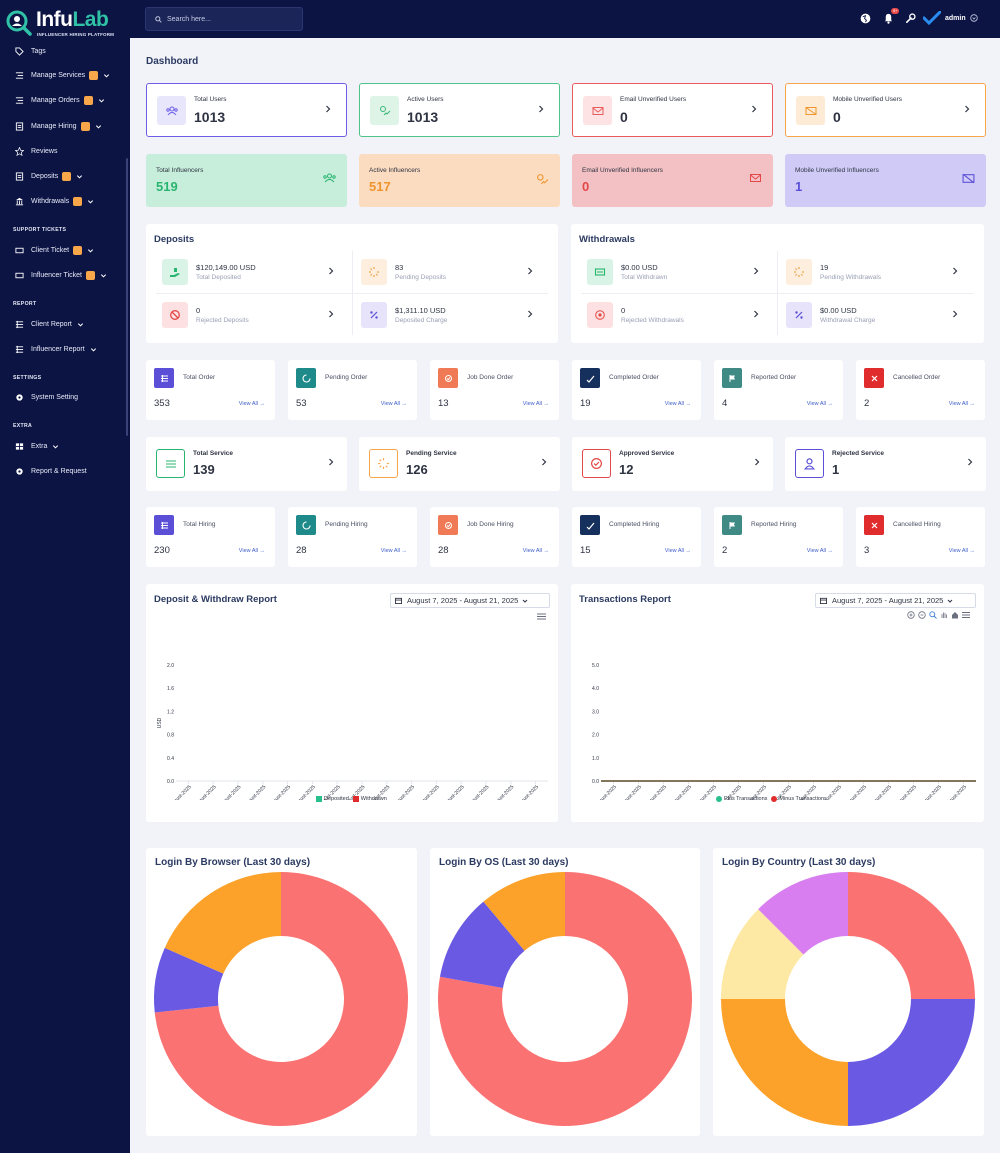 The height and width of the screenshot is (1153, 1000). Describe the element at coordinates (678, 272) in the screenshot. I see `withdrawals-item-total-withdrawn: $0.00 USD Total Withdrawn` at that location.